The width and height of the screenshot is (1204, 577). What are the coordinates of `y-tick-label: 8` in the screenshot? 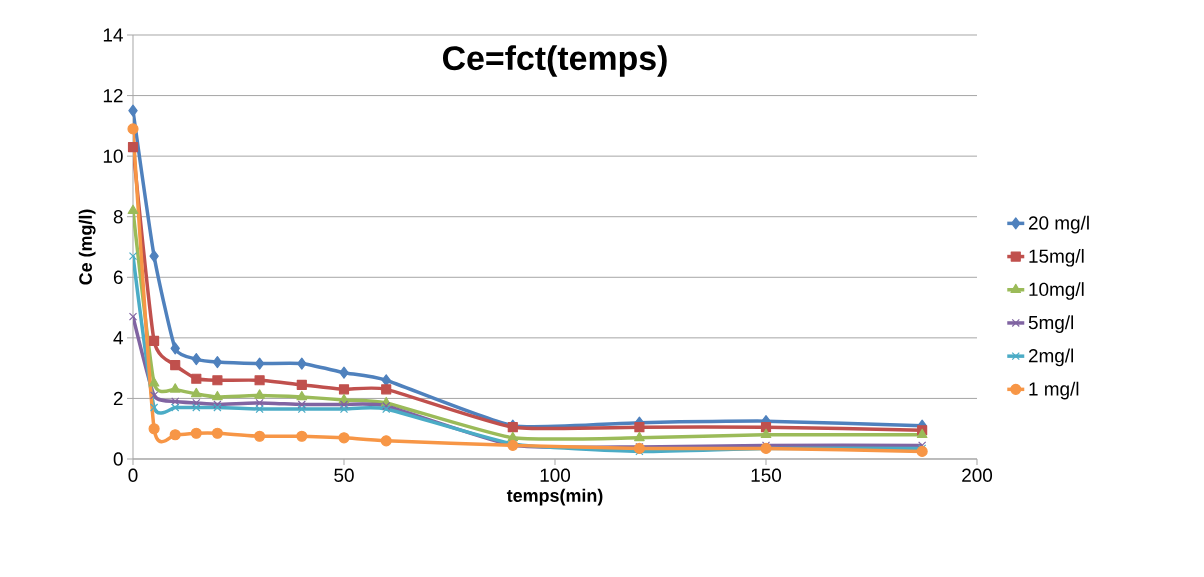 It's located at (118, 217).